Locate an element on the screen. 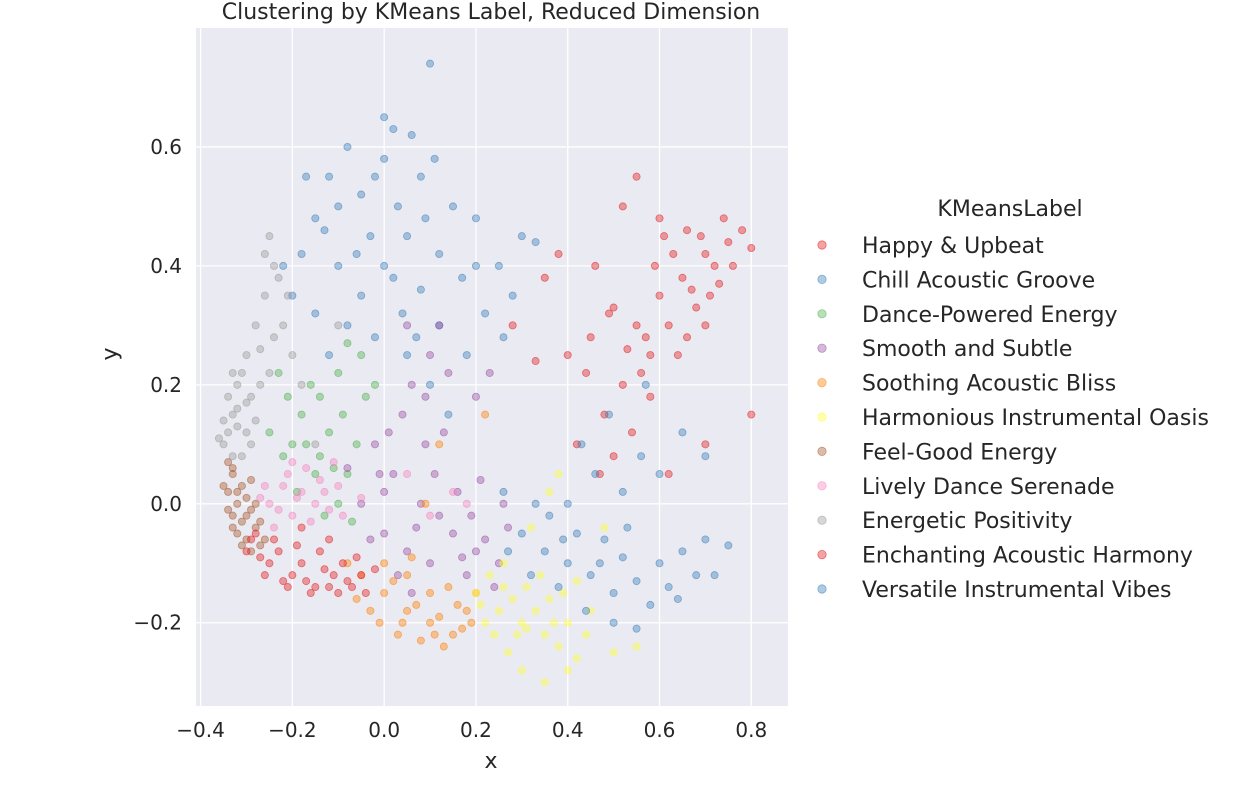 The width and height of the screenshot is (1243, 800). legend-title: KMeansLabel is located at coordinates (1009, 209).